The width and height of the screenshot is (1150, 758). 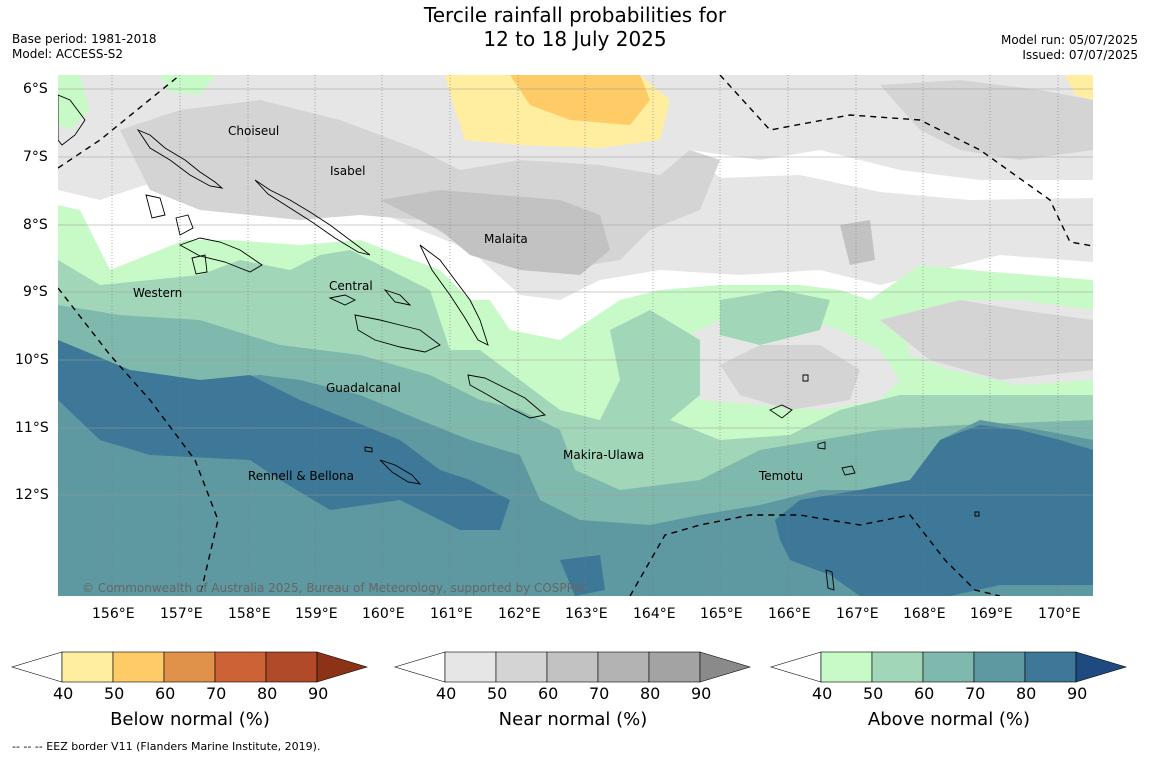 What do you see at coordinates (113, 614) in the screenshot?
I see `lon-label: 156°E` at bounding box center [113, 614].